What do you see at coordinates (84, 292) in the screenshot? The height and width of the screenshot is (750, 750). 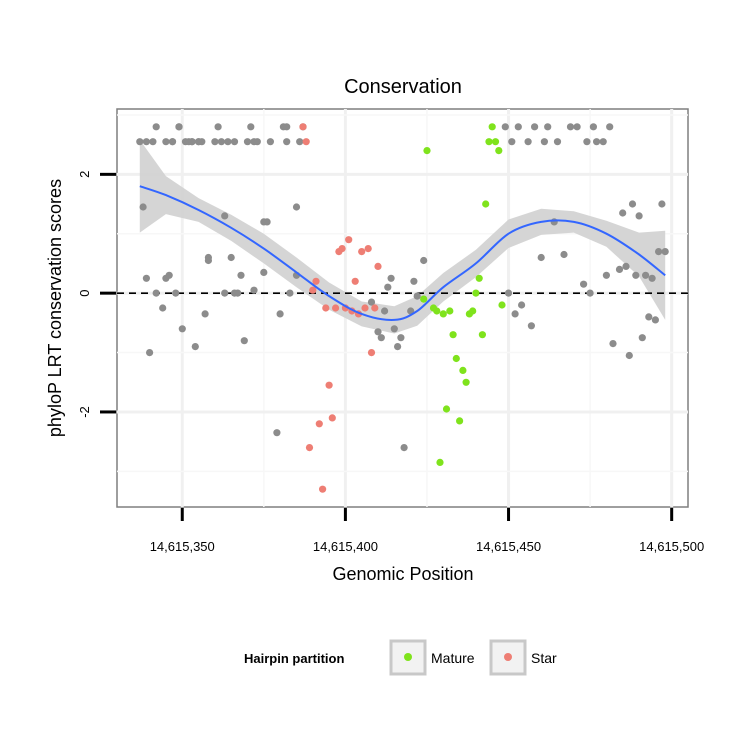 I see `y-tick-label: 0` at bounding box center [84, 292].